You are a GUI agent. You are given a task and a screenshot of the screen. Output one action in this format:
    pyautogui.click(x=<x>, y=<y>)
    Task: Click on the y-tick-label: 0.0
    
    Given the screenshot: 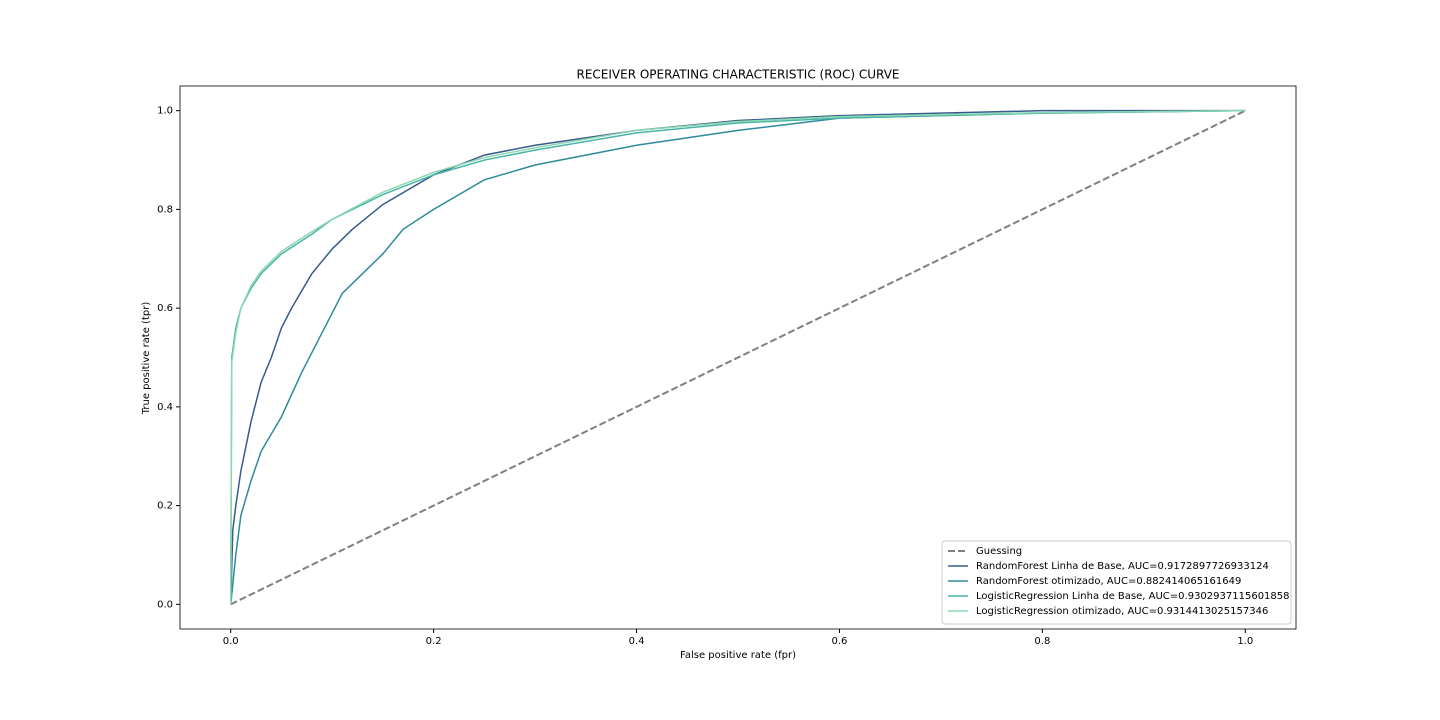 What is the action you would take?
    pyautogui.click(x=165, y=604)
    